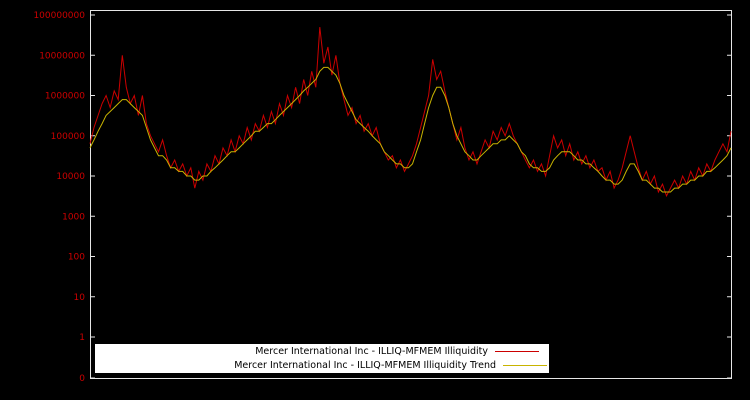  Describe the element at coordinates (62, 56) in the screenshot. I see `y-tick-label: 10000000` at that location.